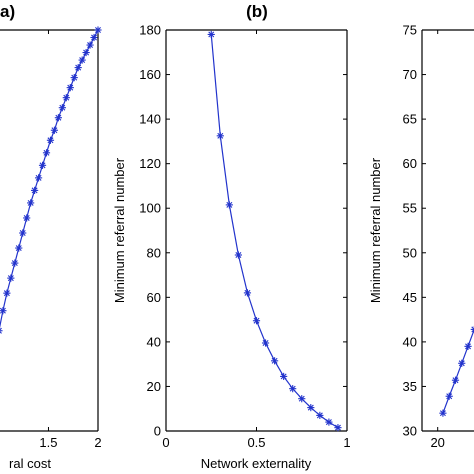  Describe the element at coordinates (256, 463) in the screenshot. I see `x-axis-title: Network externality` at that location.